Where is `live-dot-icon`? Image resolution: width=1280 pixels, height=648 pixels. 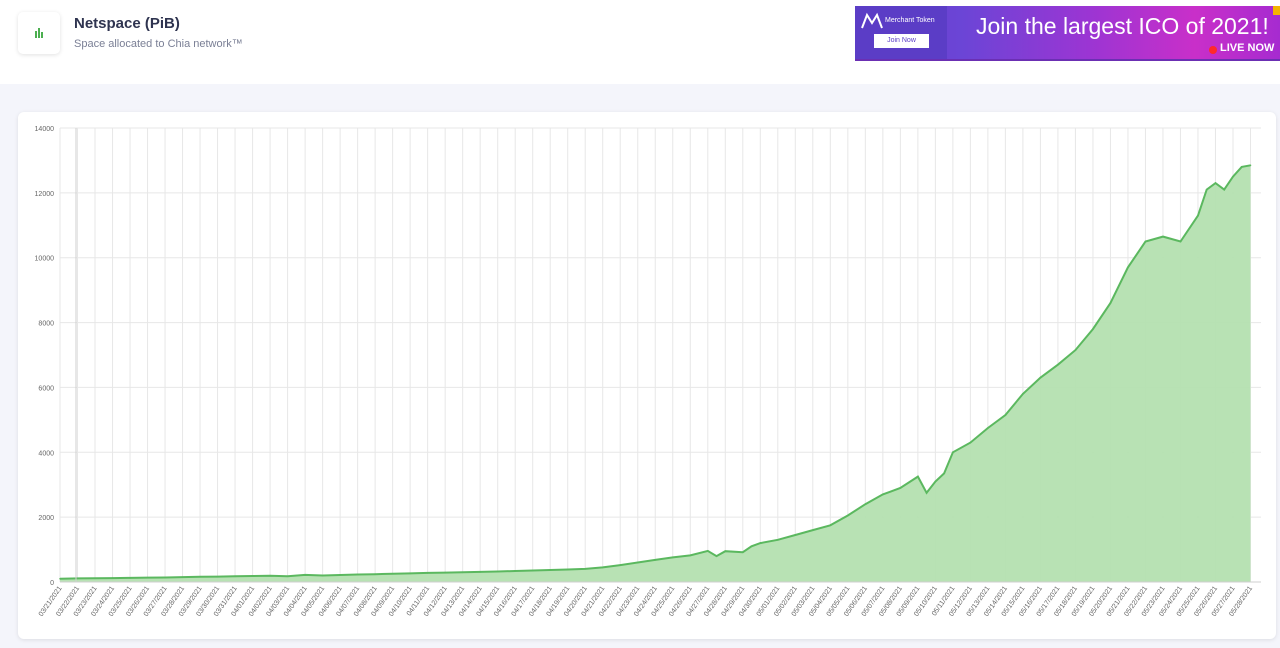 live-dot-icon is located at coordinates (1213, 50).